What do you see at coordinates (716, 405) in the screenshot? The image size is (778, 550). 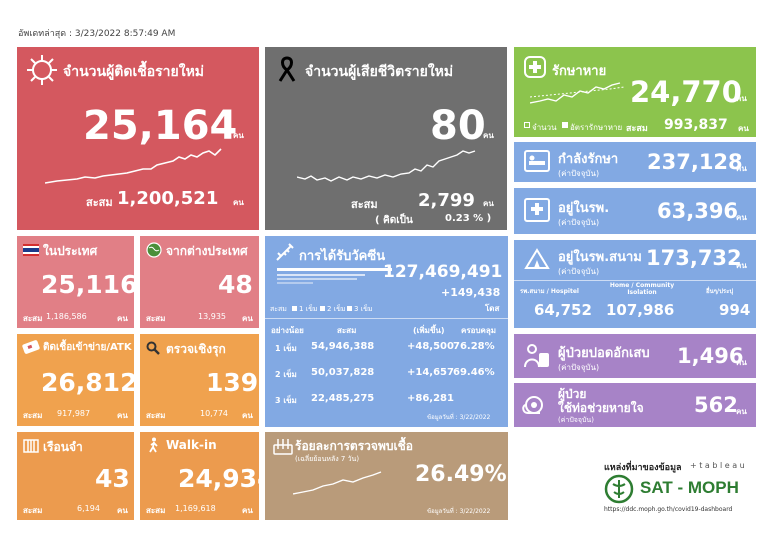 I see `ventilator-value: 562` at bounding box center [716, 405].